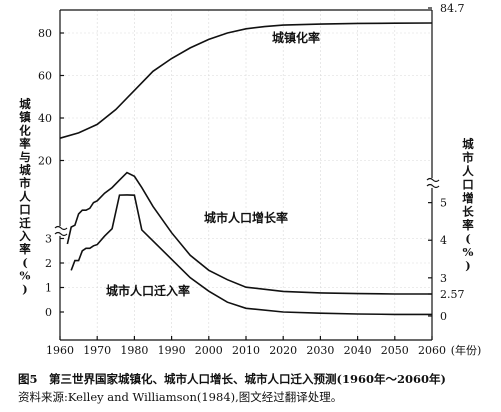 The image size is (501, 412). What do you see at coordinates (466, 350) in the screenshot?
I see `x-axis-label: (年份)` at bounding box center [466, 350].